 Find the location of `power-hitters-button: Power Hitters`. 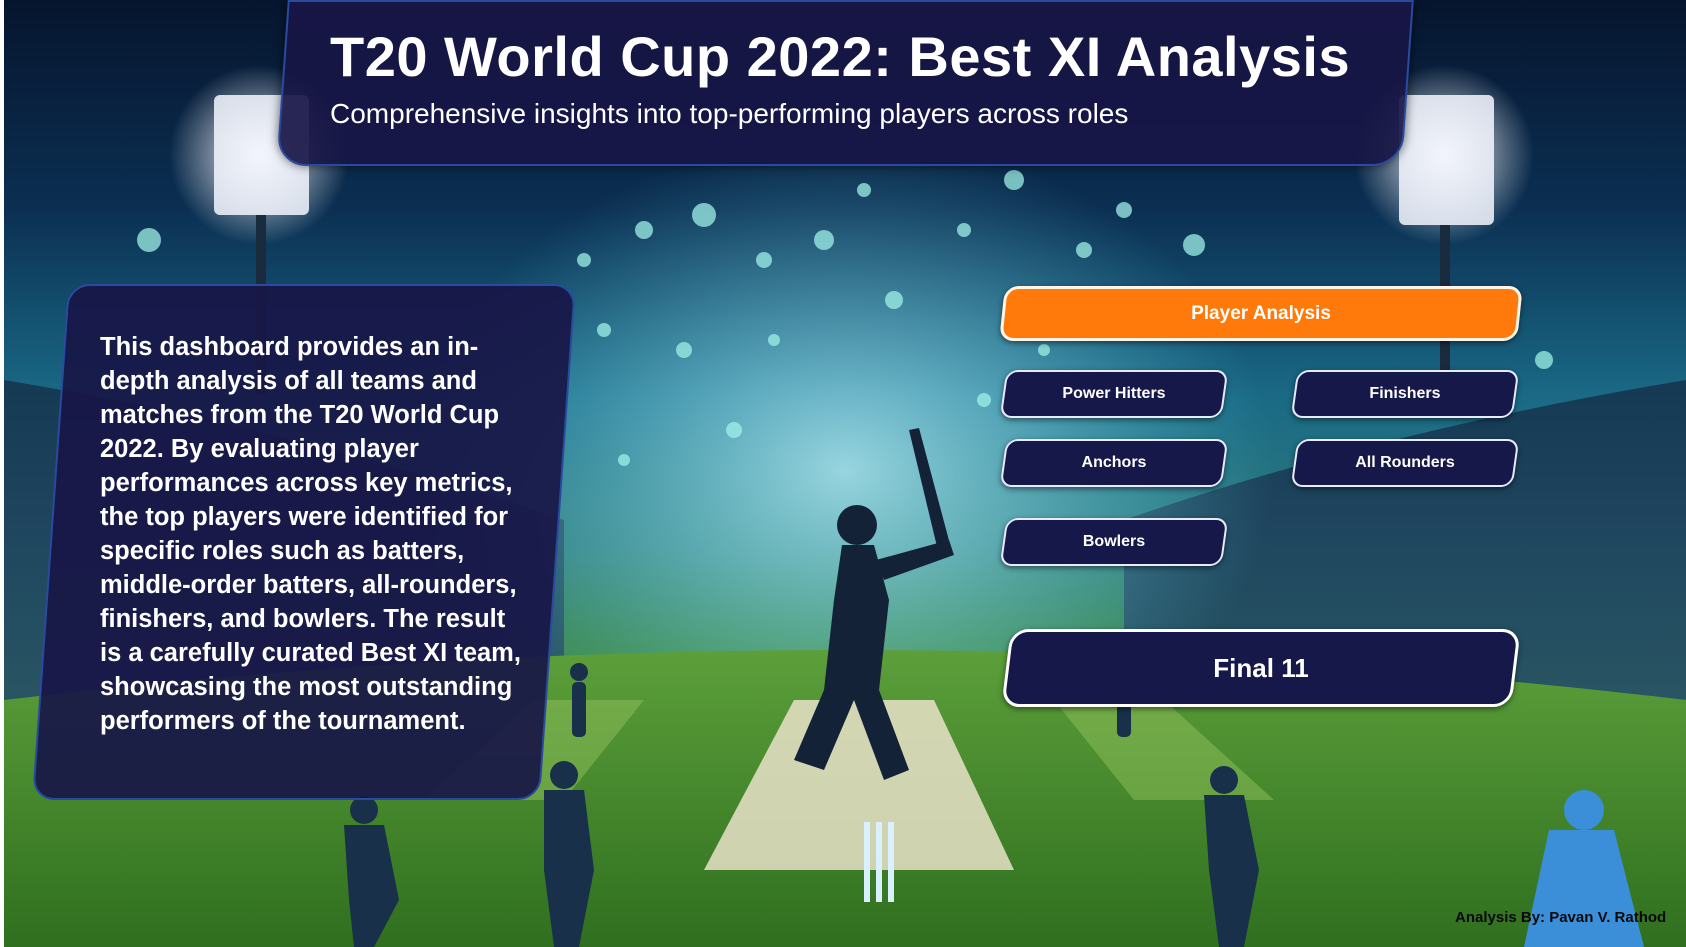

power-hitters-button: Power Hitters is located at coordinates (1114, 394).